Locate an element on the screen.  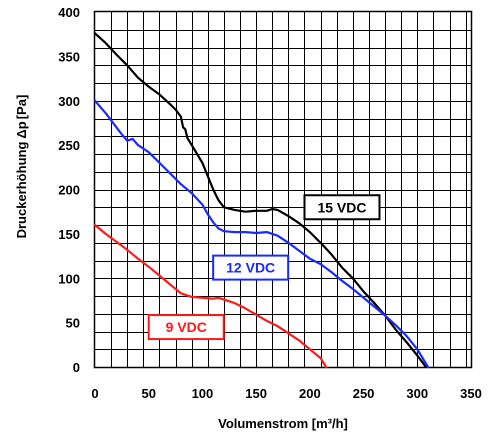
x-tick-label: 0 is located at coordinates (94, 393).